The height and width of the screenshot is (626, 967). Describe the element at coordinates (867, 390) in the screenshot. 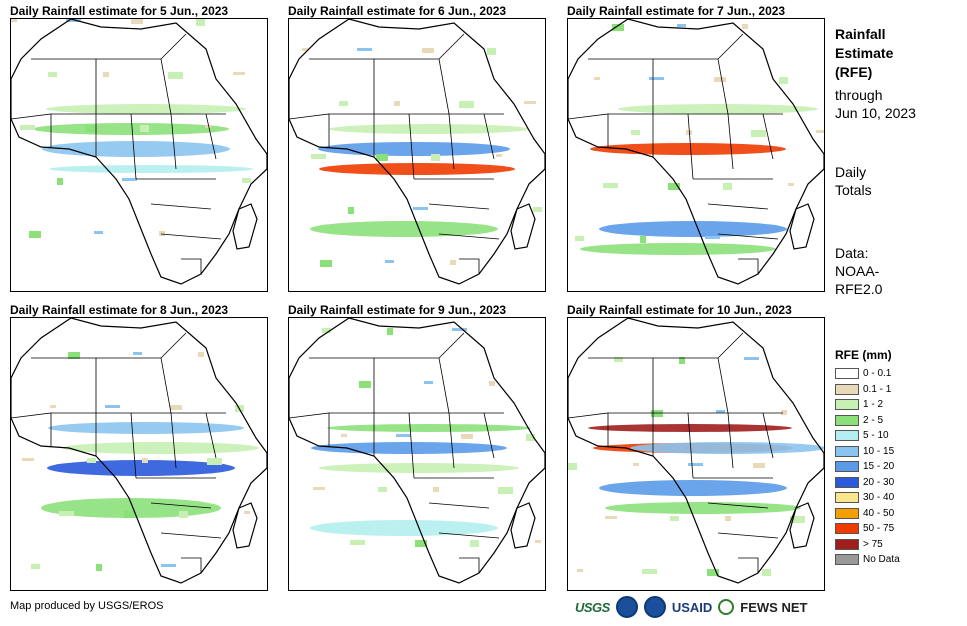

I see `legend-item: 0.1 - 1` at that location.